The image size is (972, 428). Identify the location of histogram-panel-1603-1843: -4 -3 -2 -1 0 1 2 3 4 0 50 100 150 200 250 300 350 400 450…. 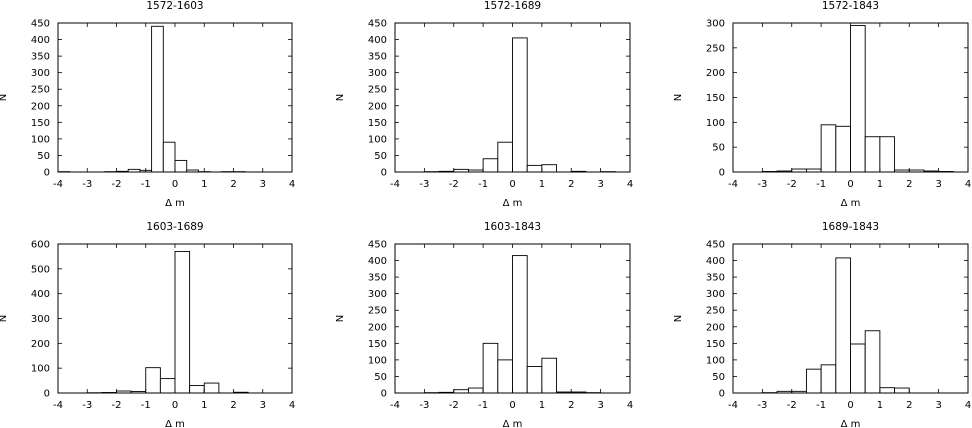
(484, 324).